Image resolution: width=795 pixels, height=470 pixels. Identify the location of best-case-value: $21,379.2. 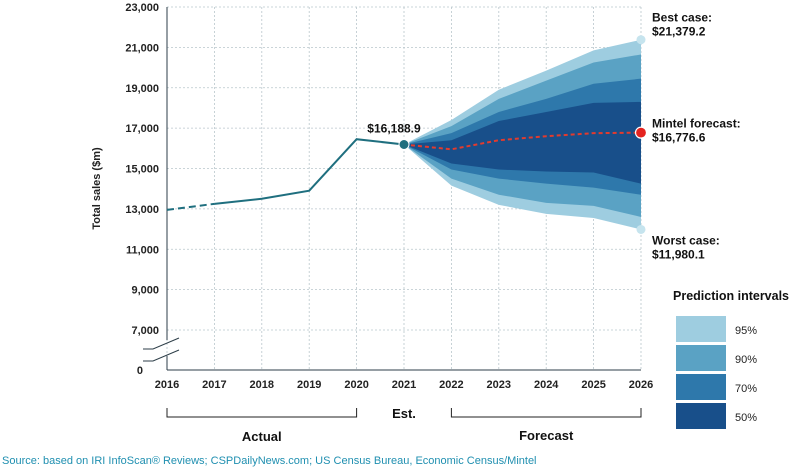
(679, 32).